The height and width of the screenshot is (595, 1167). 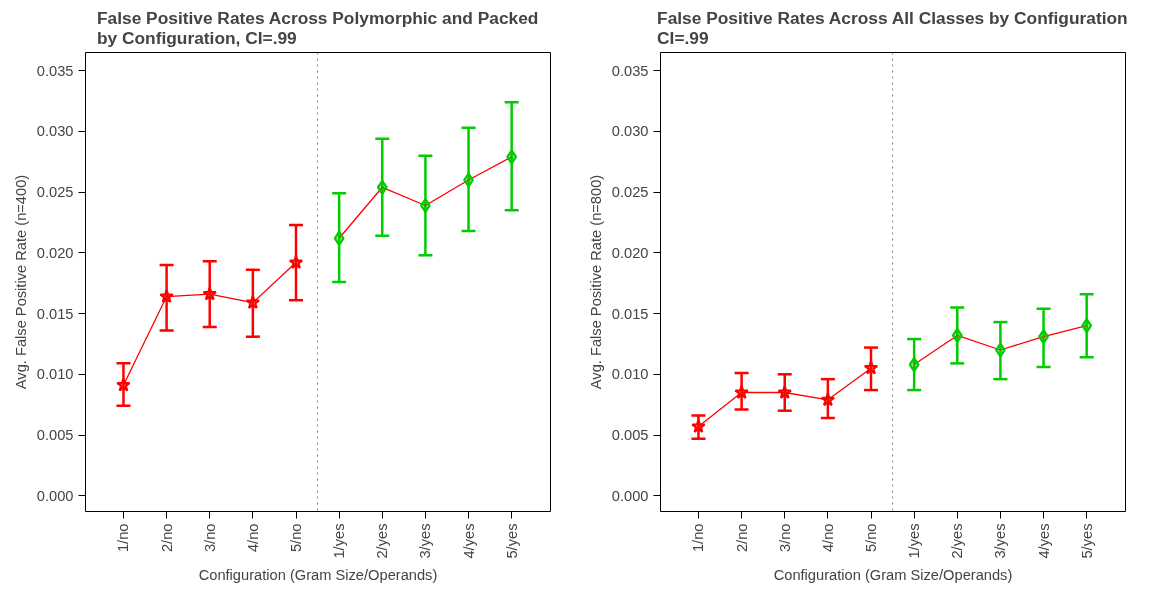 I want to click on y-axis-title: Avg. False Positive Rate (n=400), so click(x=20, y=282).